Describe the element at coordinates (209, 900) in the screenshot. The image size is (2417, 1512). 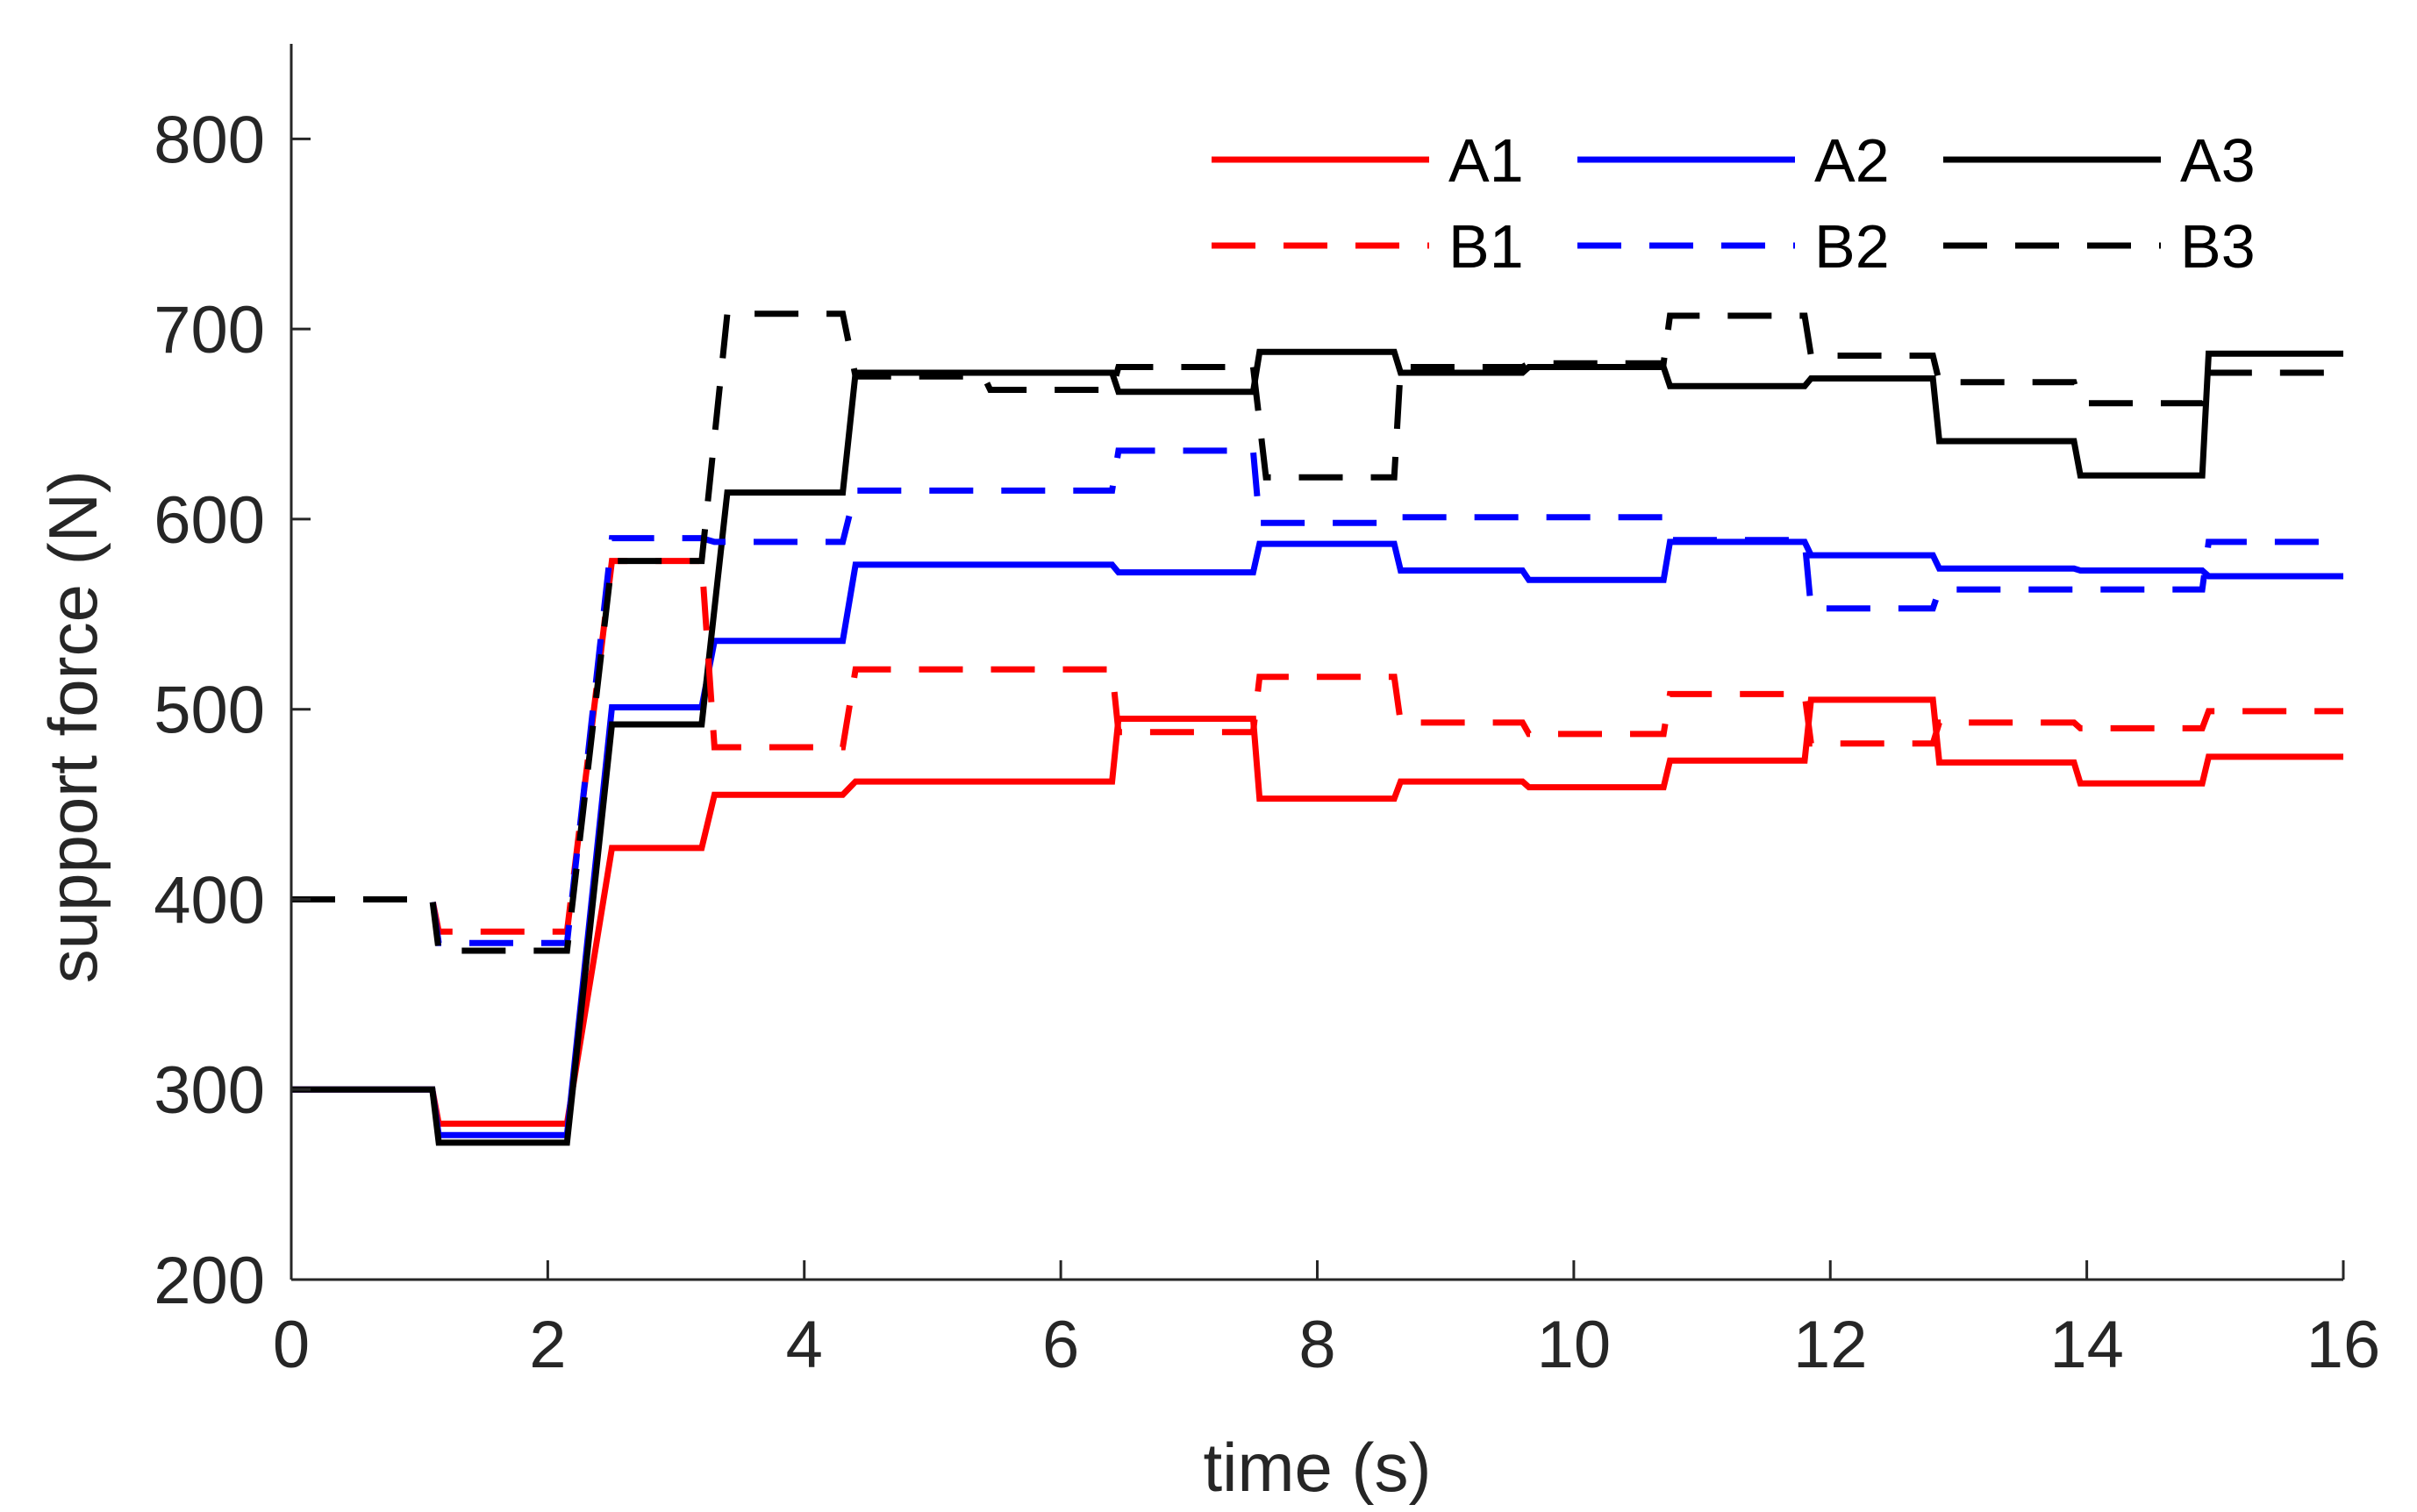
I see `y-tick-label: 400` at that location.